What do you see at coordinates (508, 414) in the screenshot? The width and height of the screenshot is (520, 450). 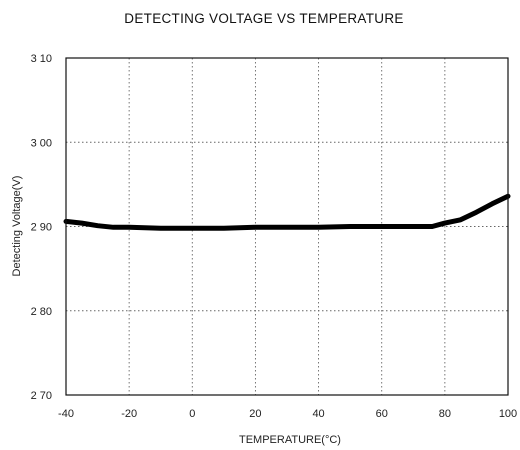 I see `x-tick-label: 100` at bounding box center [508, 414].